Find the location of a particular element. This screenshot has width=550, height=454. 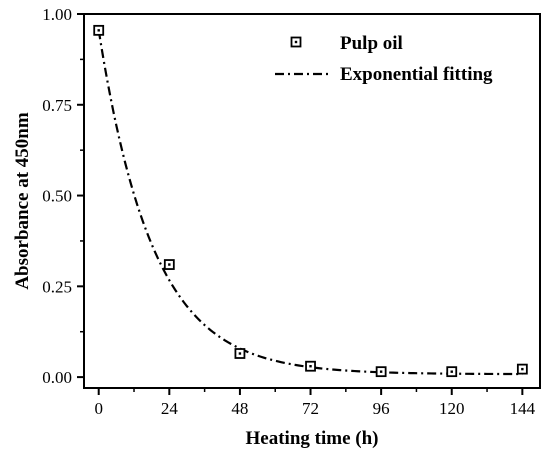

x-tick-label: 96 is located at coordinates (381, 408).